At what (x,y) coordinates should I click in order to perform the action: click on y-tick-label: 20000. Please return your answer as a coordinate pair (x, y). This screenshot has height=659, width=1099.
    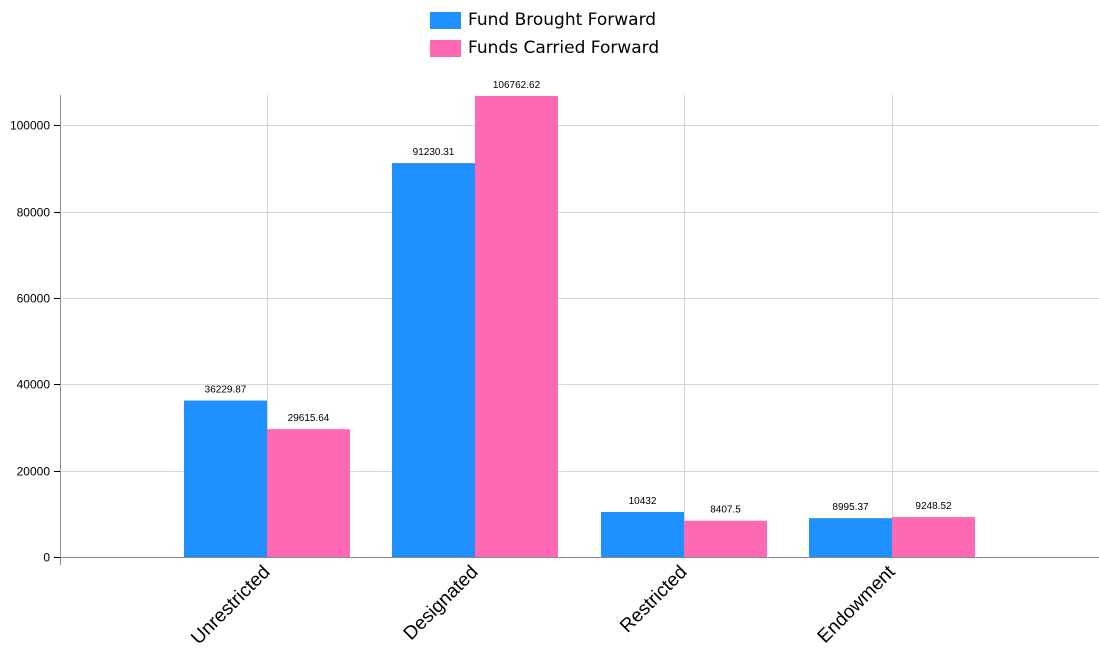
    Looking at the image, I should click on (34, 472).